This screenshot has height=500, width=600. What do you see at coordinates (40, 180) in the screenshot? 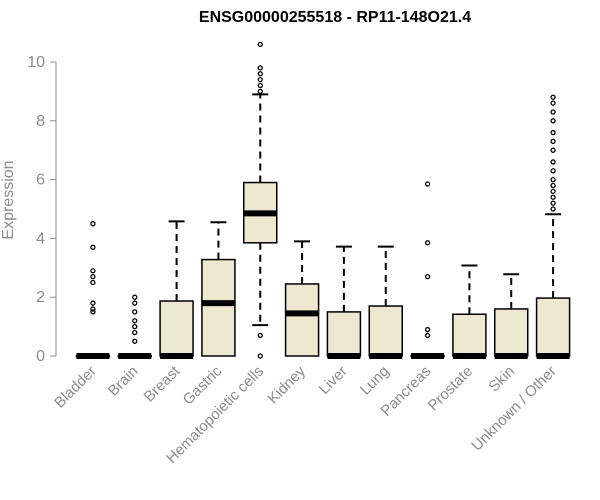
I see `y-tick-label: 6` at bounding box center [40, 180].